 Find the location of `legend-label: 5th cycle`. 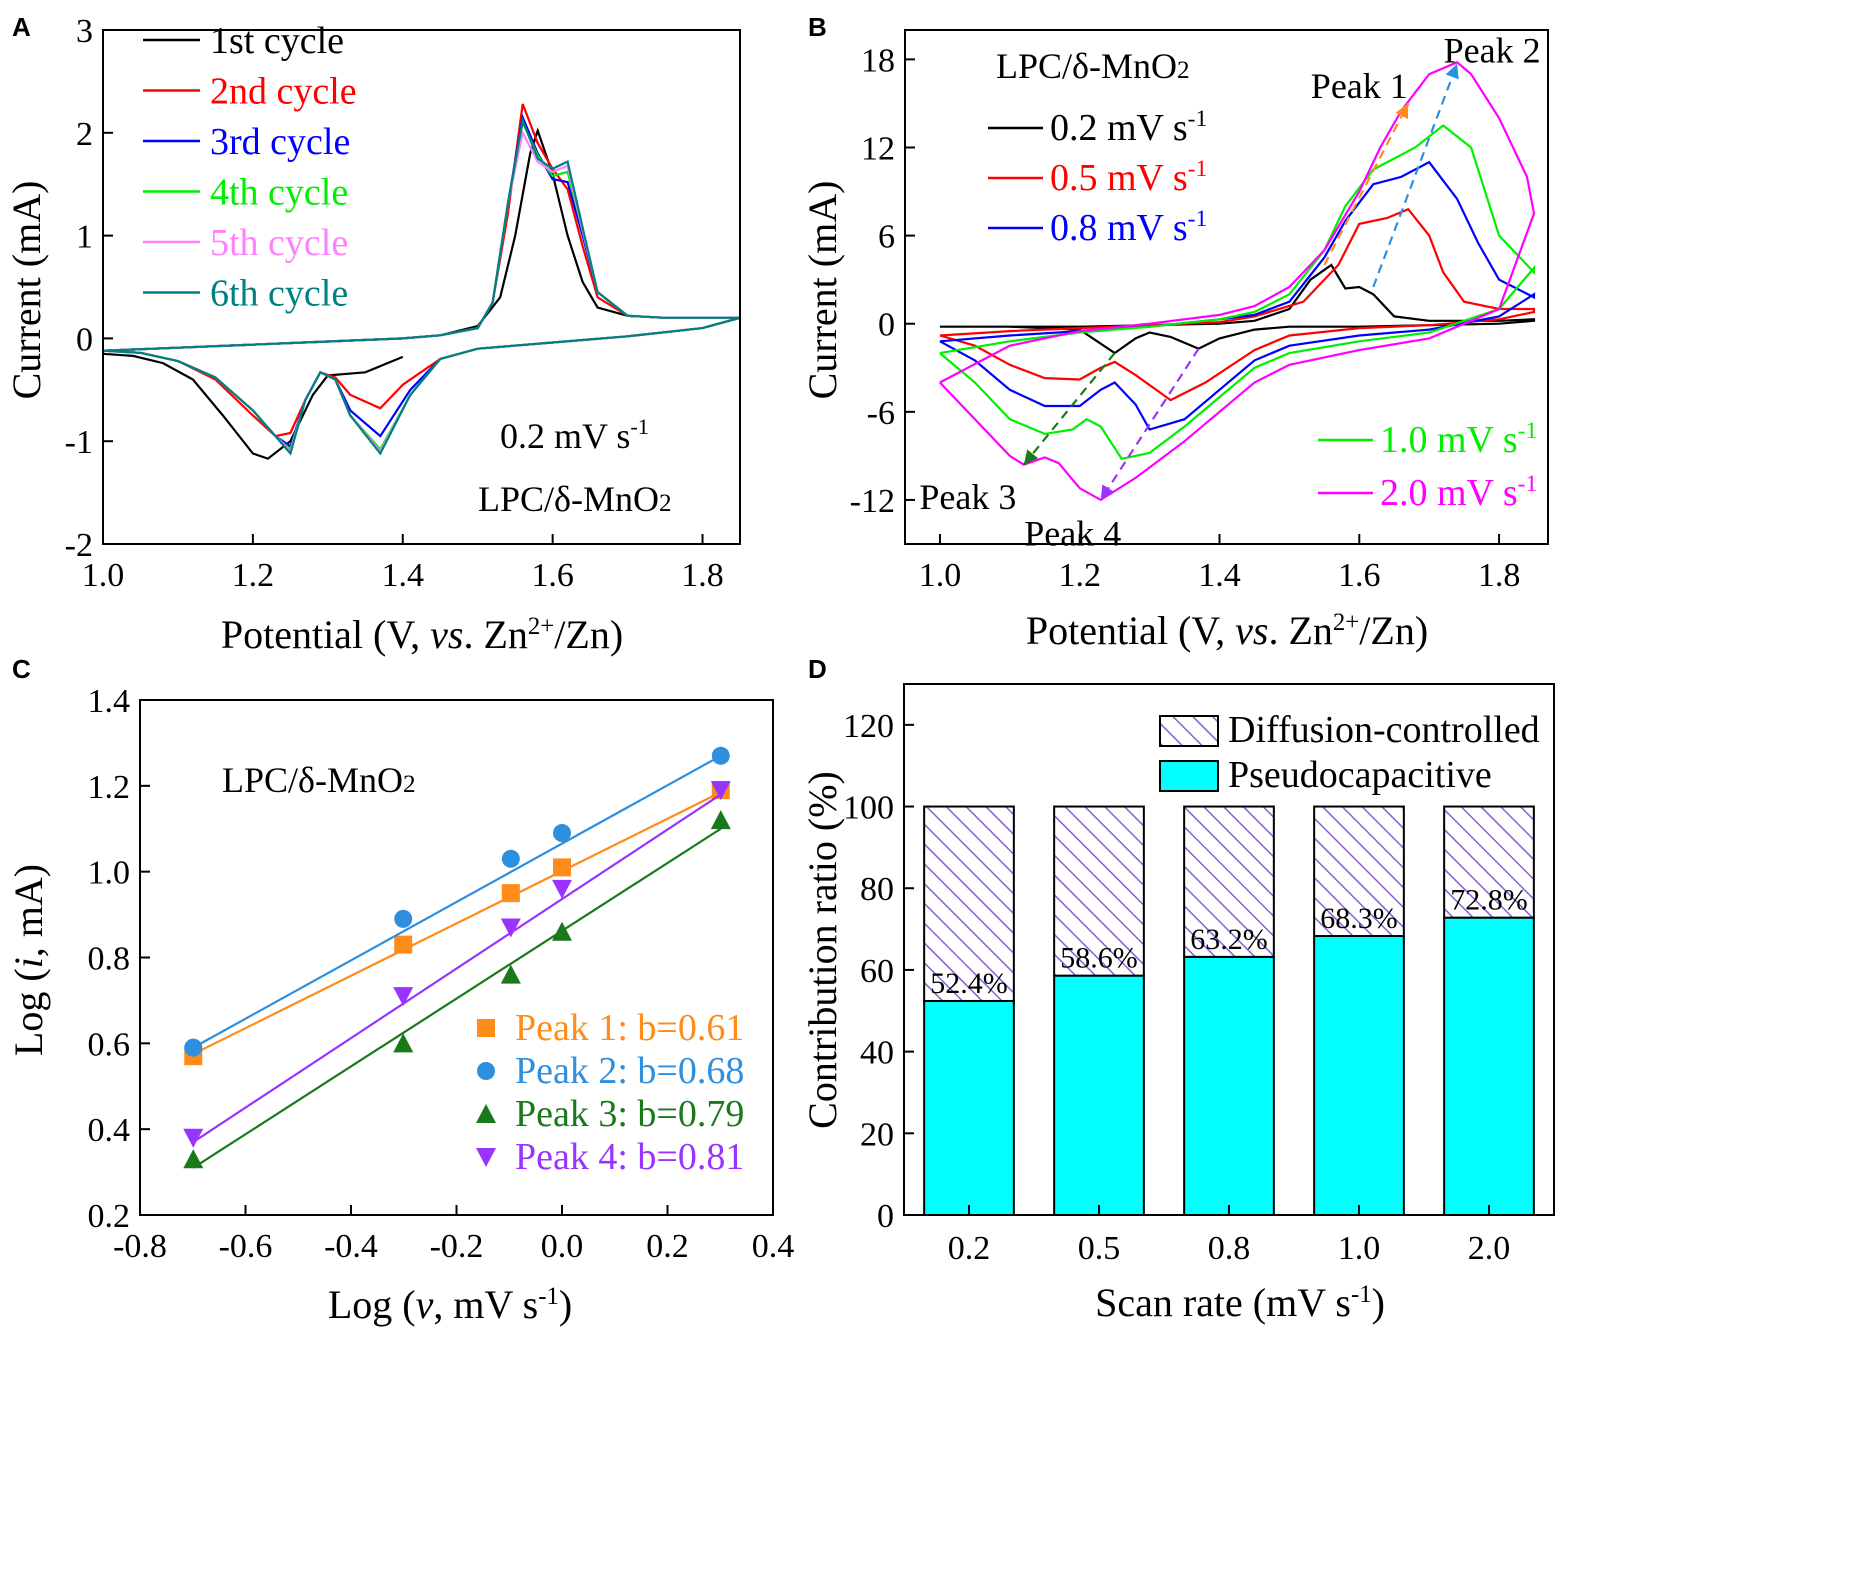

legend-label: 5th cycle is located at coordinates (279, 243).